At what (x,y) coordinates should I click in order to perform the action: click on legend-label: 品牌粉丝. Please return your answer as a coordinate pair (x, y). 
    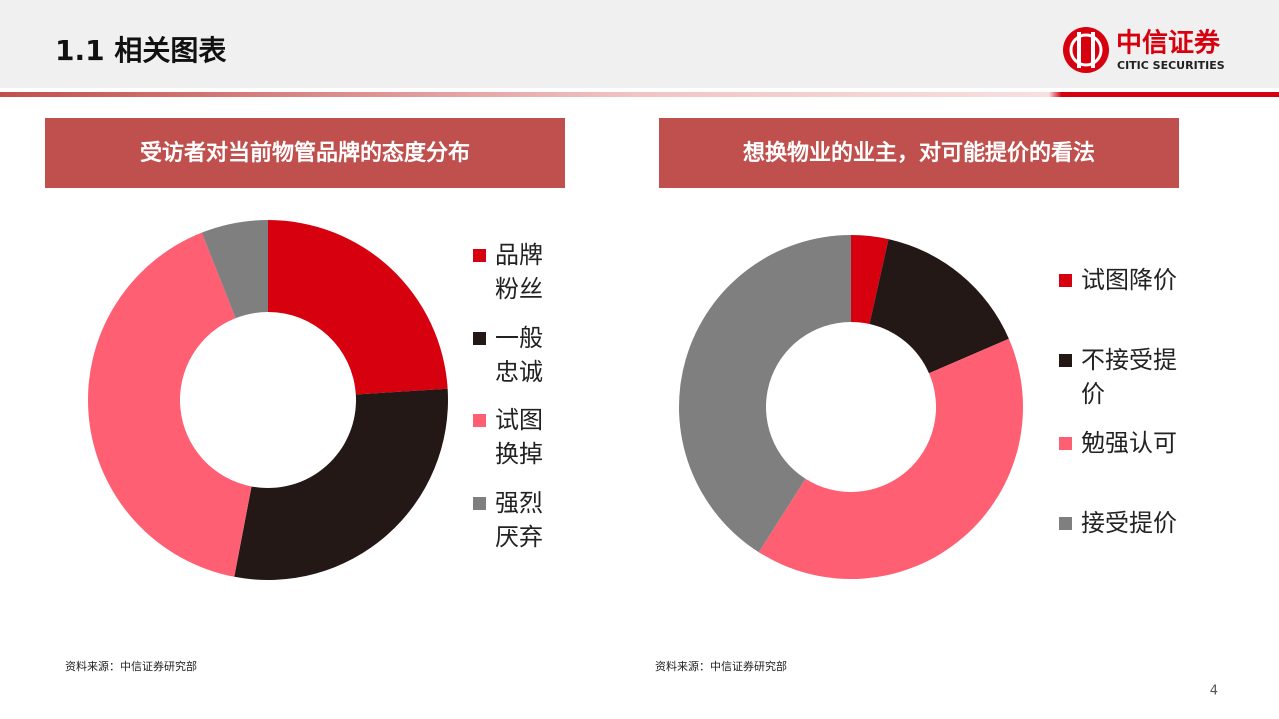
    Looking at the image, I should click on (519, 272).